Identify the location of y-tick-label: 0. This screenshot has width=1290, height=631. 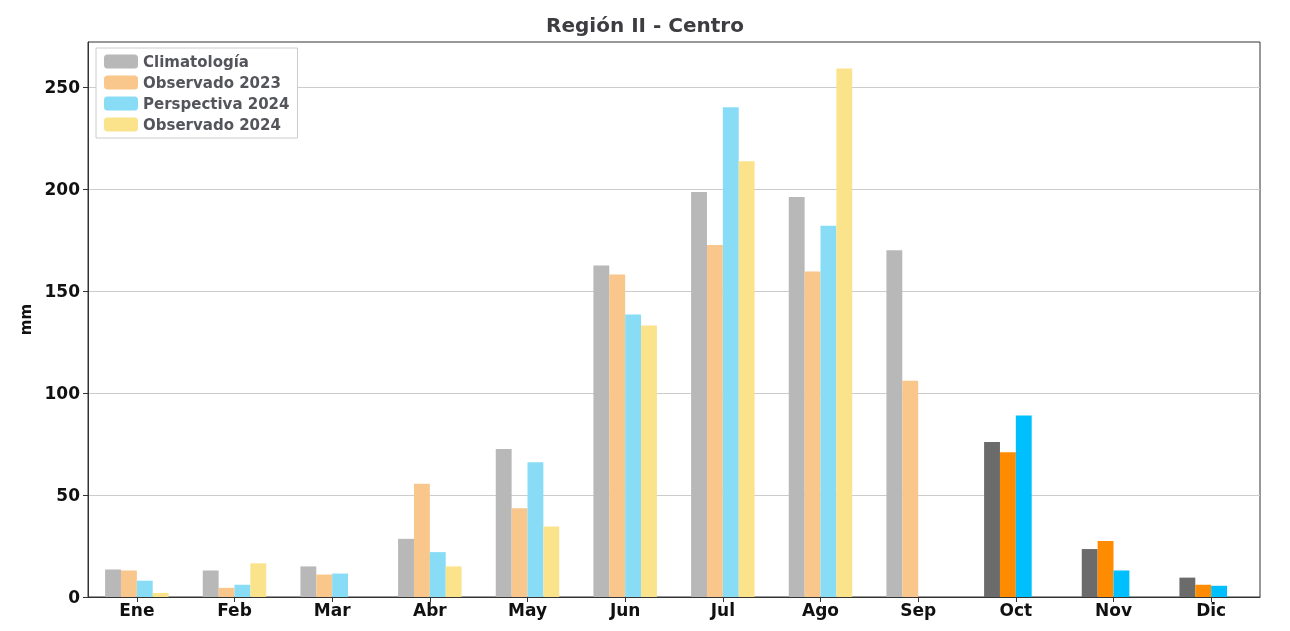
(74, 597).